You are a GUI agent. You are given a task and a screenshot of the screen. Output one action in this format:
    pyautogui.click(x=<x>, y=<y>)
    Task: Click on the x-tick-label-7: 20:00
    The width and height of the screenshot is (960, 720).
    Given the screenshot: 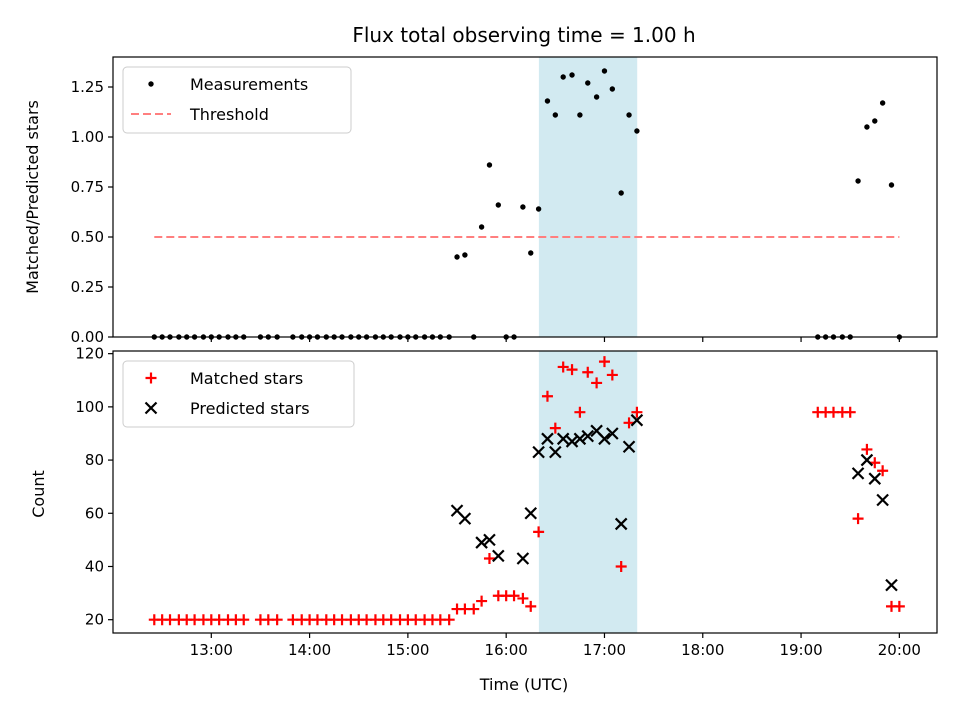 What is the action you would take?
    pyautogui.click(x=899, y=650)
    